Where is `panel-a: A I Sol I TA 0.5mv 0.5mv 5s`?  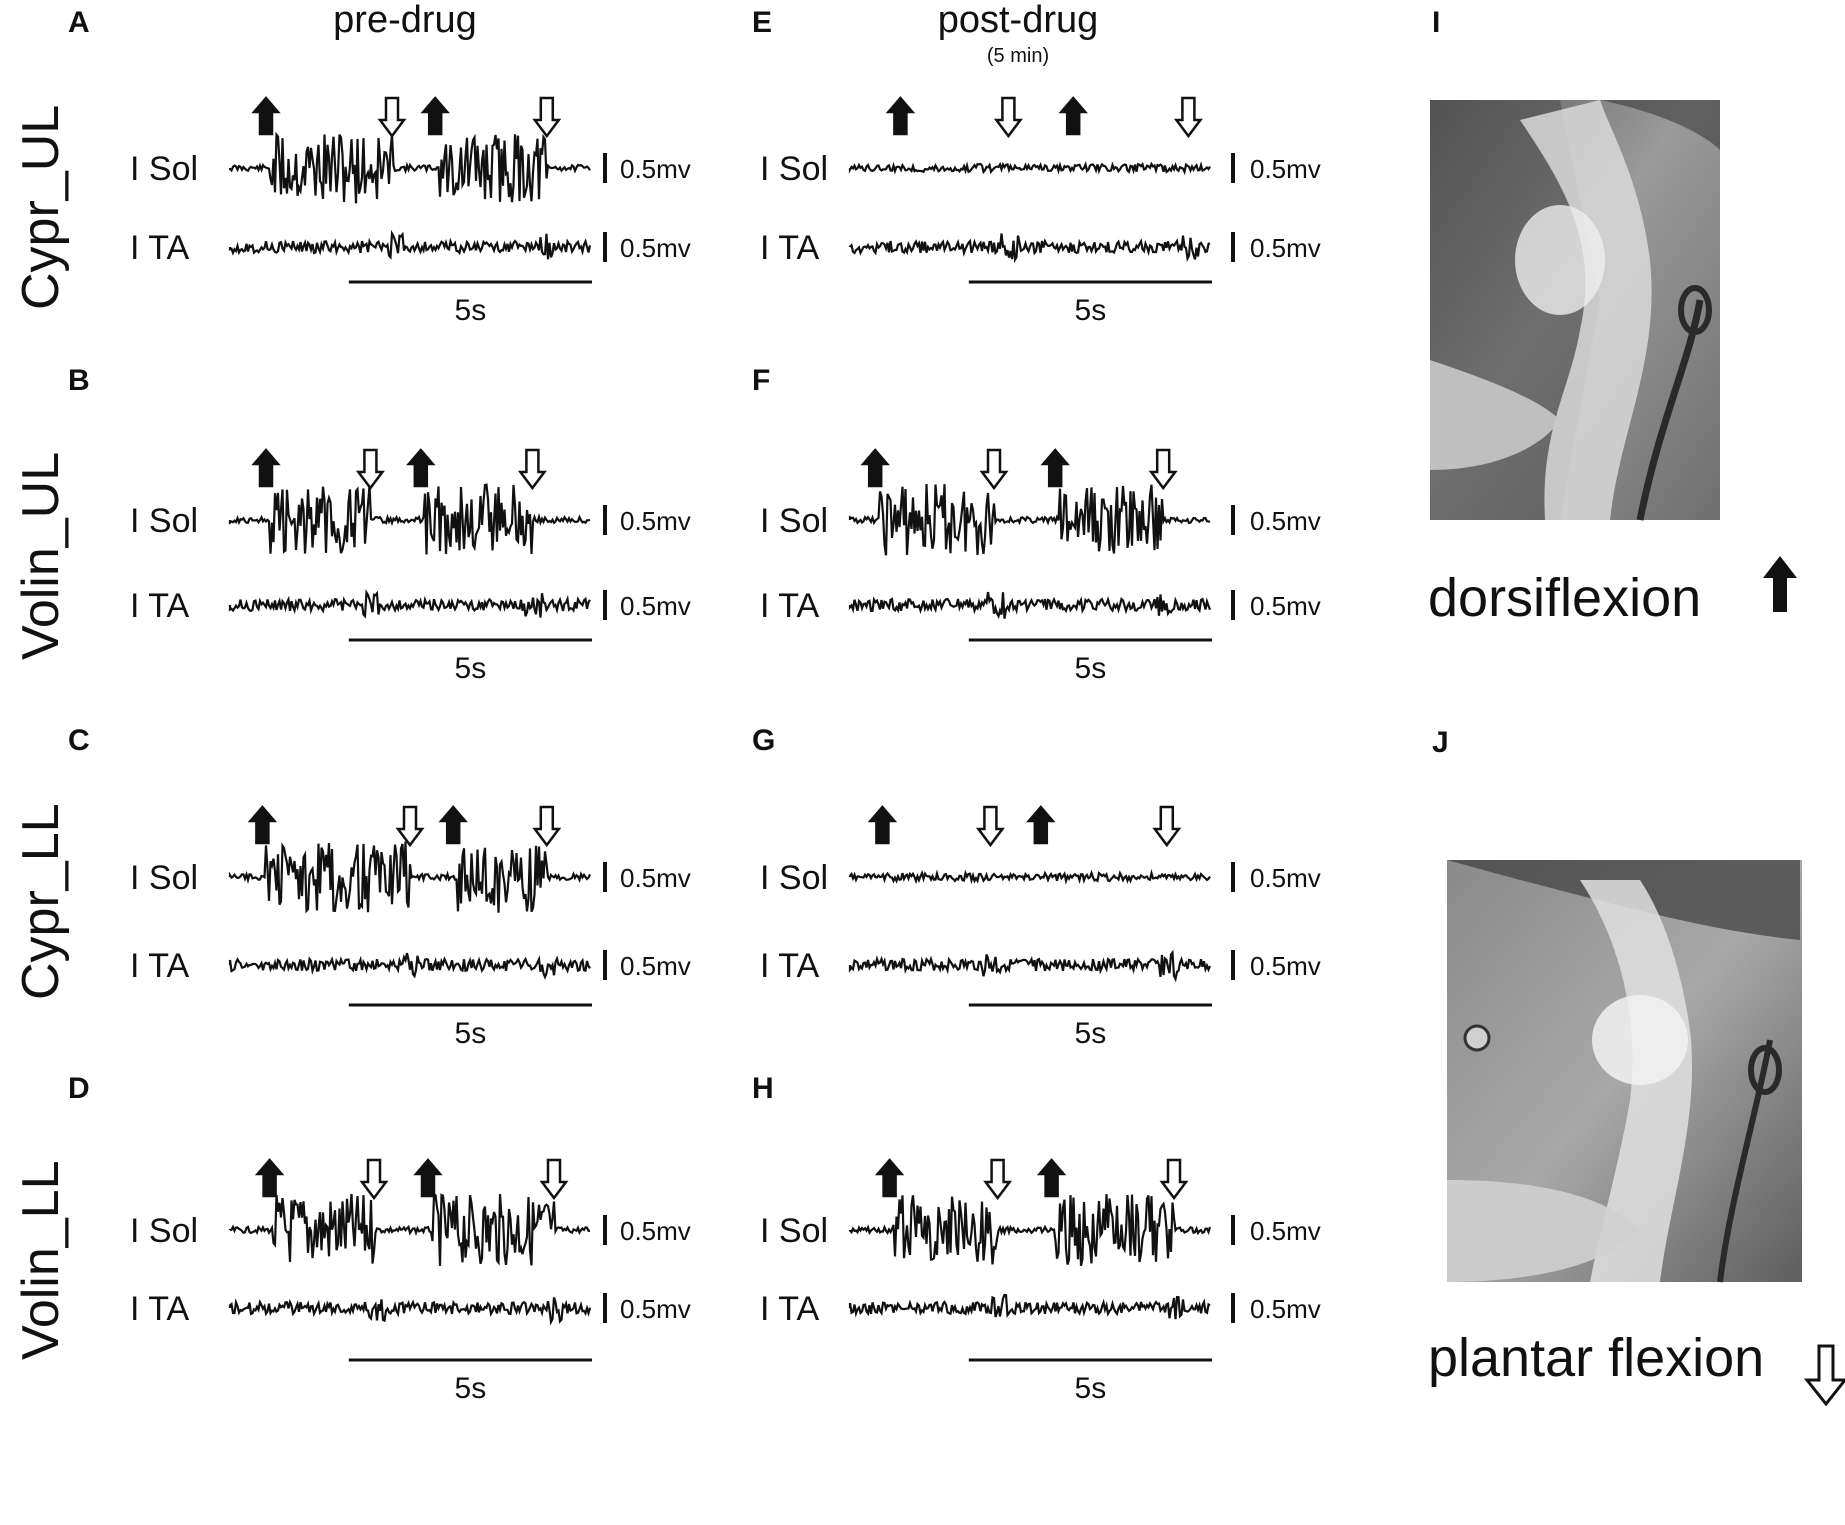
panel-a: A I Sol I TA 0.5mv 0.5mv 5s is located at coordinates (379, 166).